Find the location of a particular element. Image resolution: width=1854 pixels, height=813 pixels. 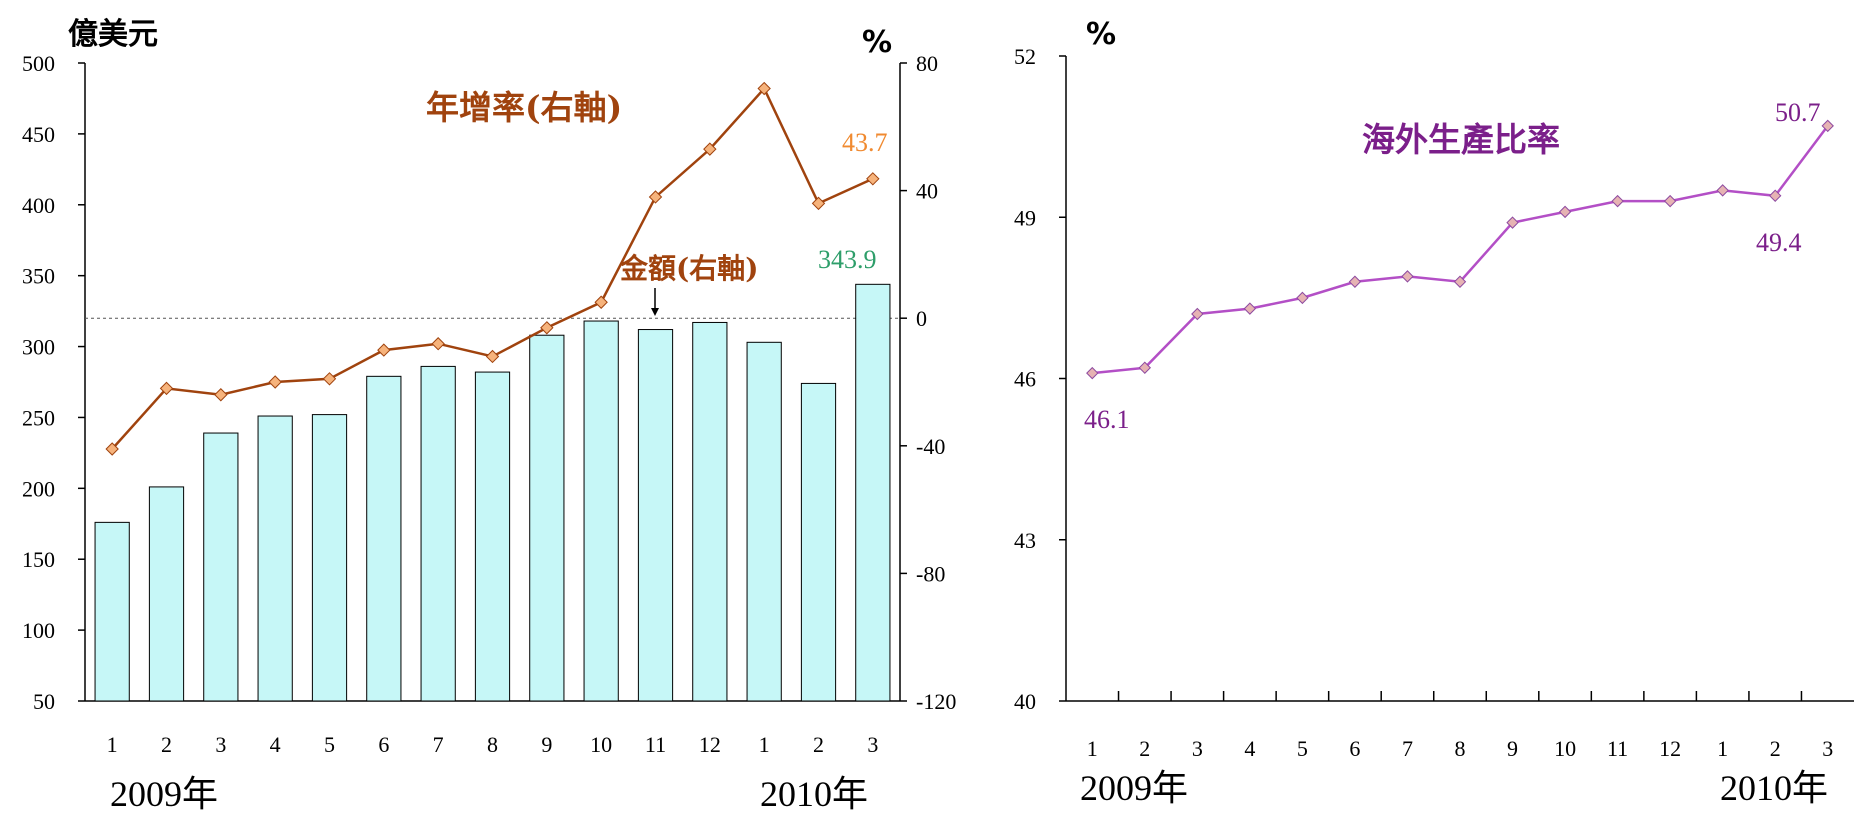

left-y-tick-label: 350 is located at coordinates (38, 276).